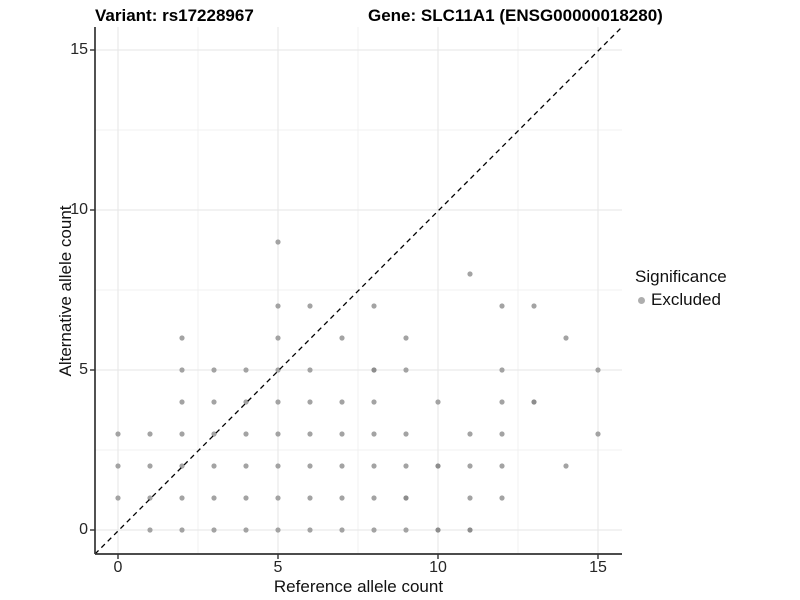 This screenshot has width=800, height=600. What do you see at coordinates (681, 276) in the screenshot?
I see `legend-title: Significance` at bounding box center [681, 276].